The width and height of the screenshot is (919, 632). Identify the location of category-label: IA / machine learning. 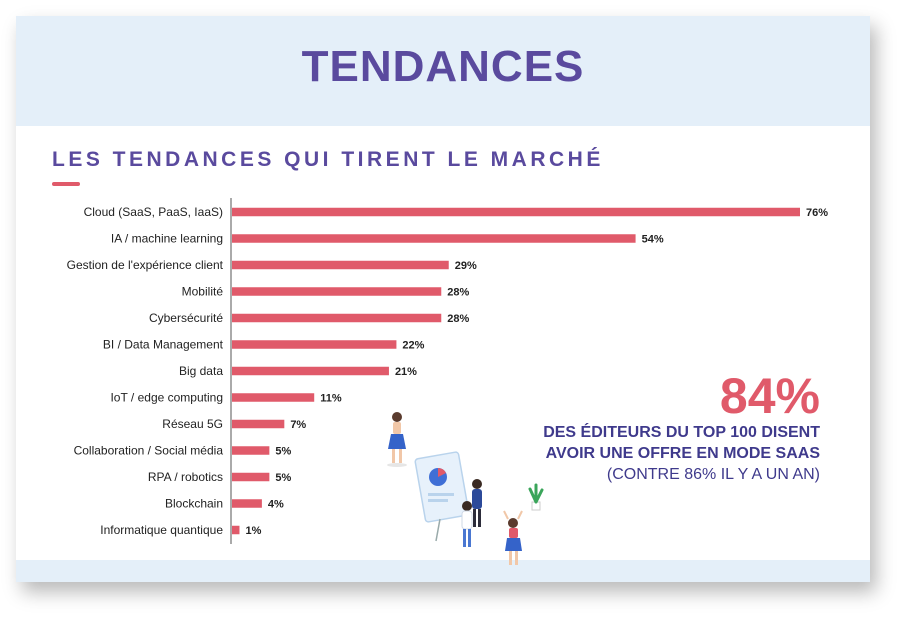
(167, 239).